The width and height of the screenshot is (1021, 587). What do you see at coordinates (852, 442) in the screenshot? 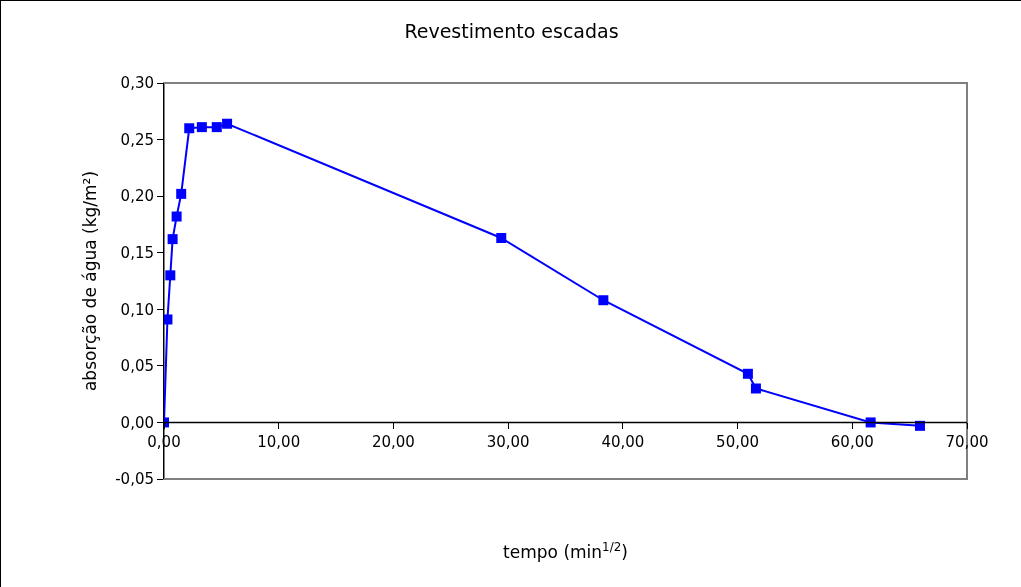
I see `x-tick-label: 60,00` at bounding box center [852, 442].